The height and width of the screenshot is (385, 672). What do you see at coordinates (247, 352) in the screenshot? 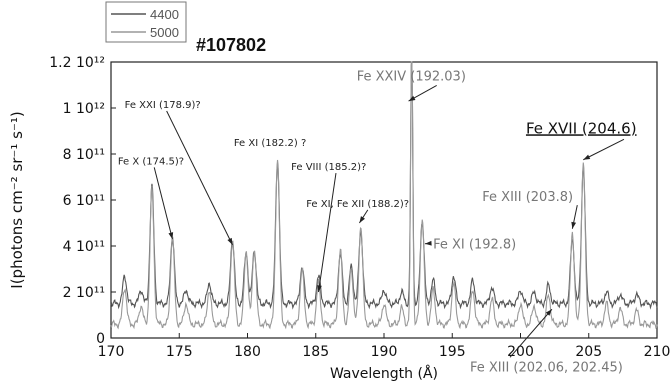
I see `x-tick-label: 180` at bounding box center [247, 352].